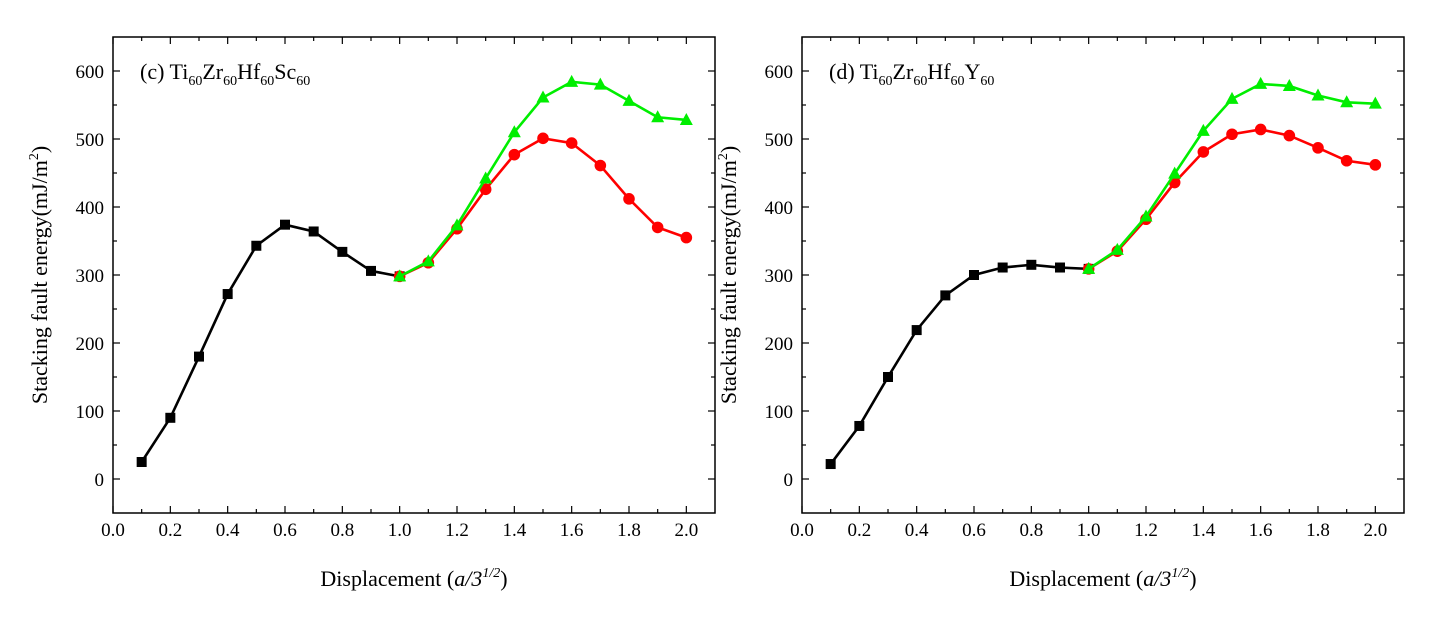 The height and width of the screenshot is (619, 1434). I want to click on panel-title: (c) Ti60Zr60Hf60Sc60, so click(225, 74).